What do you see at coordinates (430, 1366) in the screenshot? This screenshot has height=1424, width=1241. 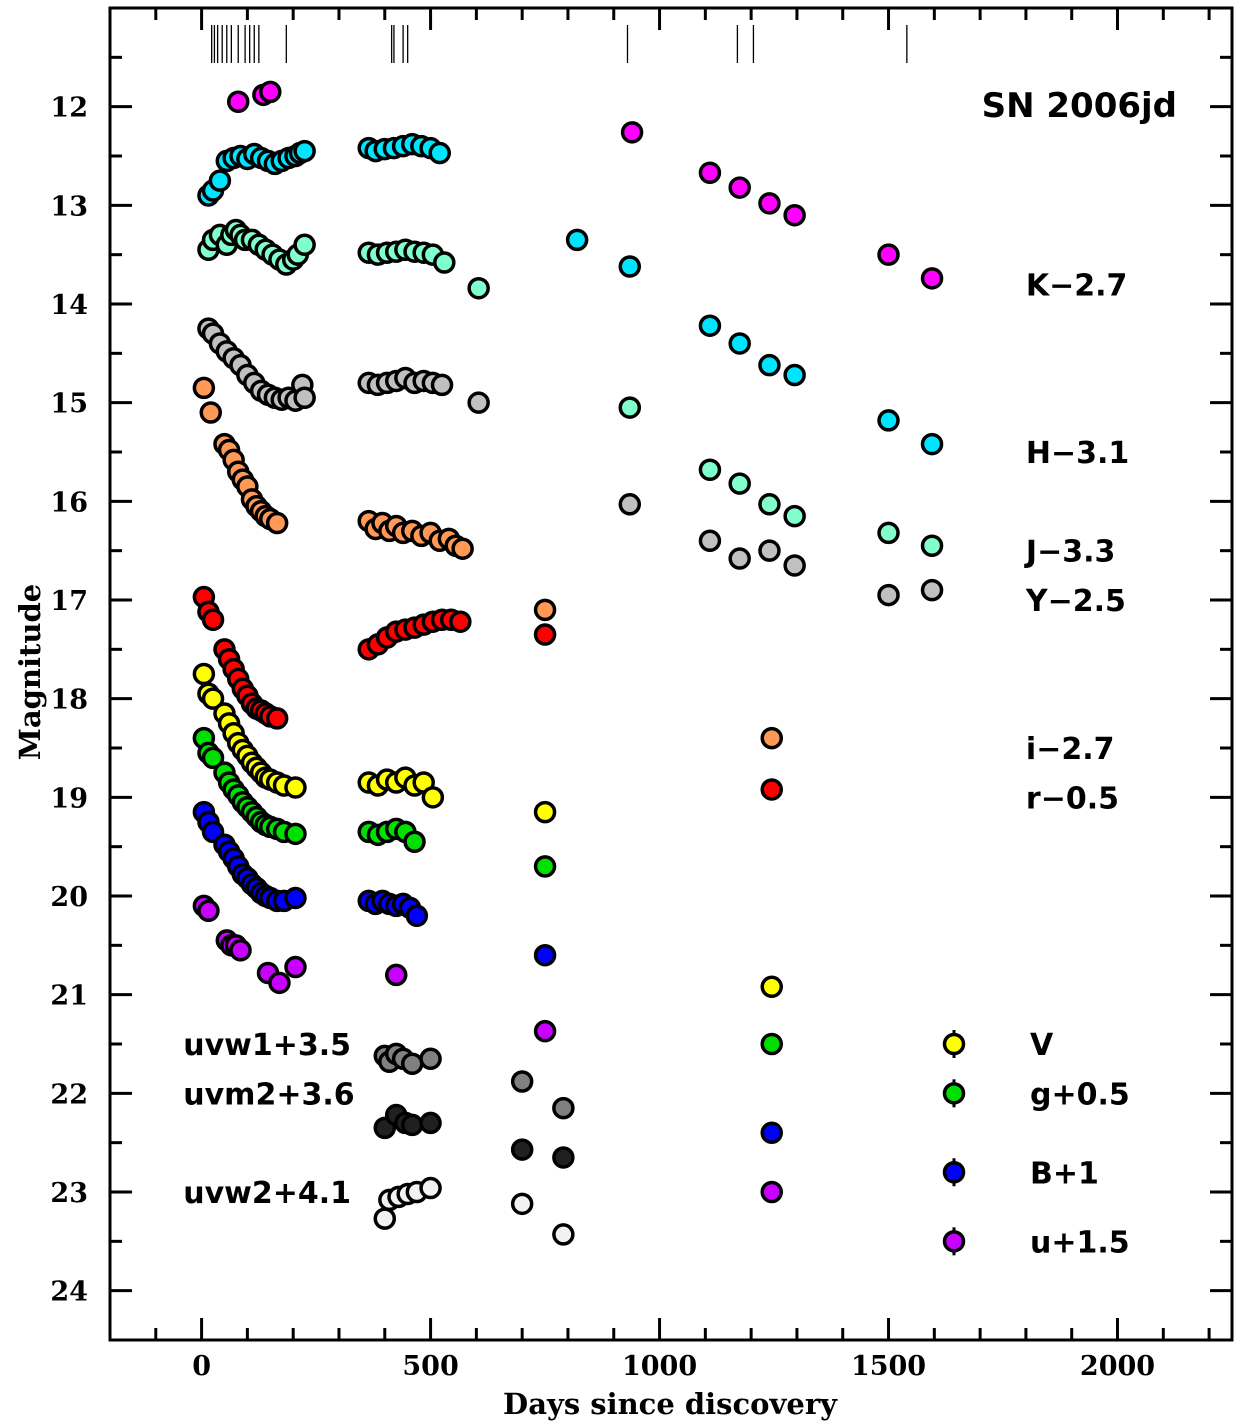 I see `x-tick-label: 500` at bounding box center [430, 1366].